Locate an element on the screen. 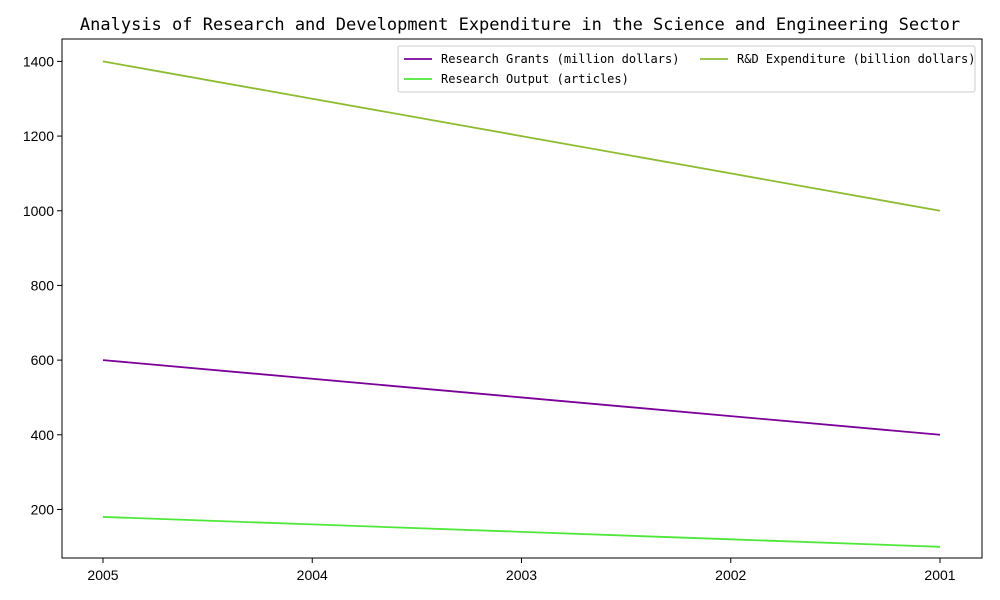 This screenshot has height=600, width=1000. x-tick-label: 2005 is located at coordinates (102, 575).